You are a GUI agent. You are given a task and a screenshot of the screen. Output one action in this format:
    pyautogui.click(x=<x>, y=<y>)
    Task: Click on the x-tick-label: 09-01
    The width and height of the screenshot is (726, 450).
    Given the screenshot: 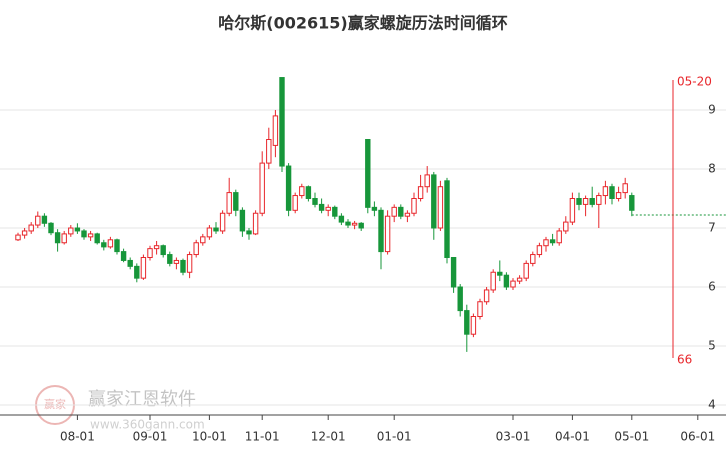 What is the action you would take?
    pyautogui.click(x=150, y=437)
    